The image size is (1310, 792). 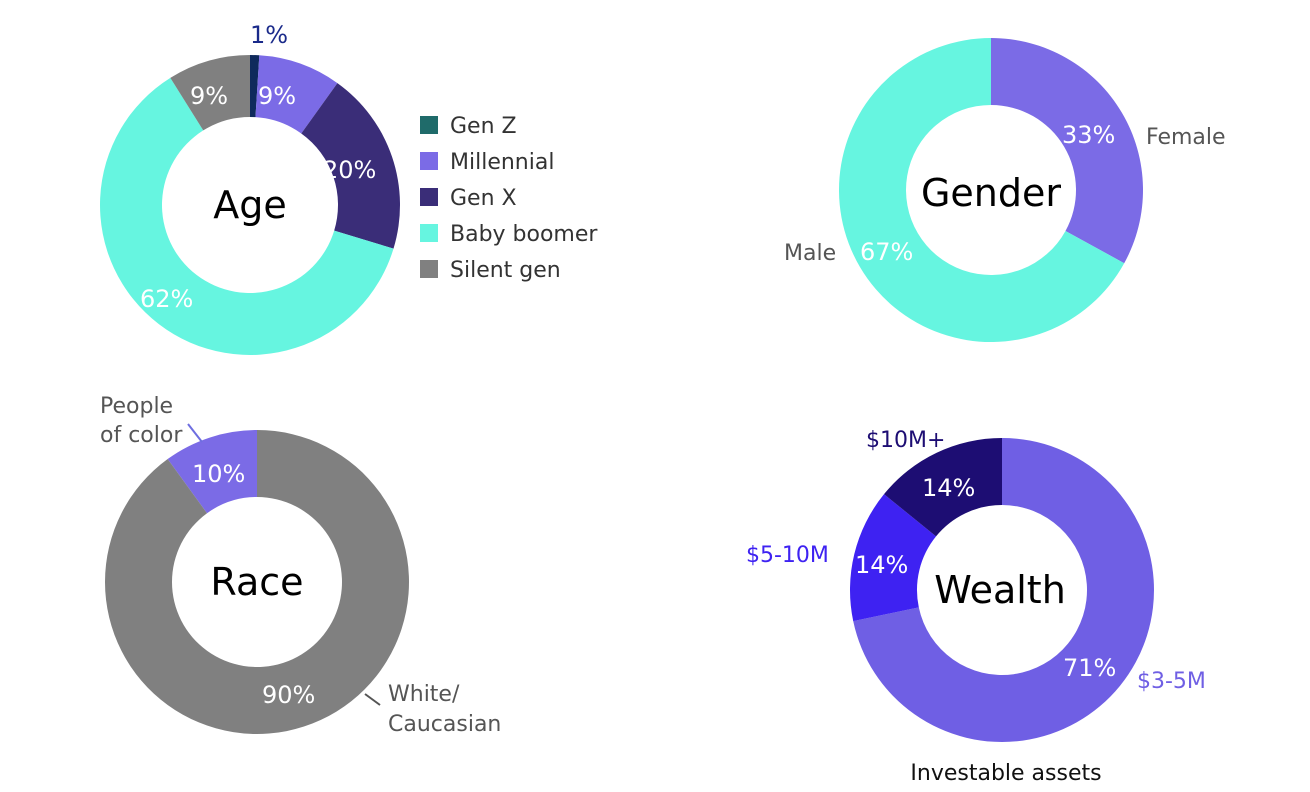 What do you see at coordinates (787, 555) in the screenshot?
I see `wealth-label-5-10m: $5-10M` at bounding box center [787, 555].